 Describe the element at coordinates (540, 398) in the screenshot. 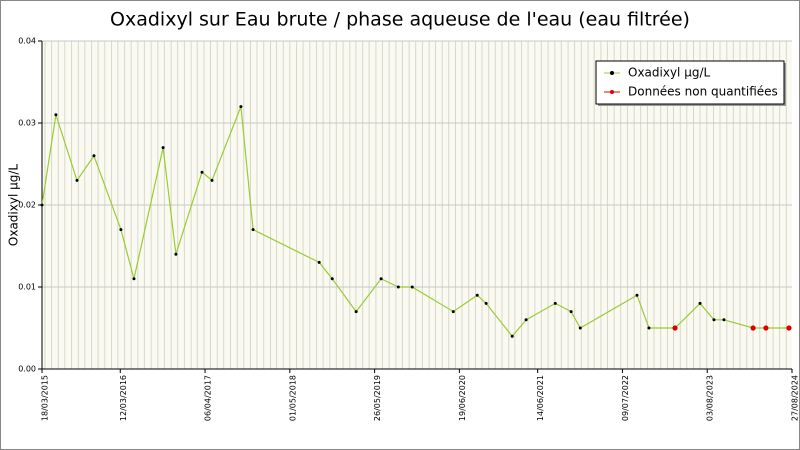

I see `x-tick-label: 14/06/2021` at that location.